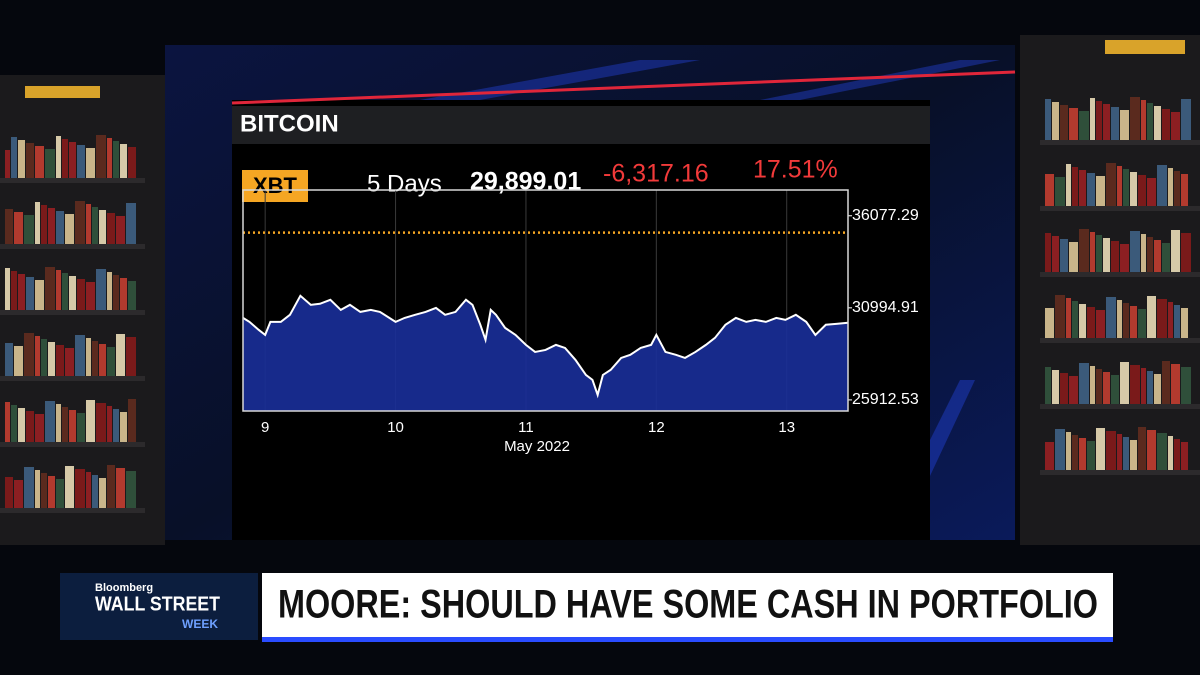 Image resolution: width=1200 pixels, height=675 pixels. What do you see at coordinates (581, 125) in the screenshot?
I see `panel-header` at bounding box center [581, 125].